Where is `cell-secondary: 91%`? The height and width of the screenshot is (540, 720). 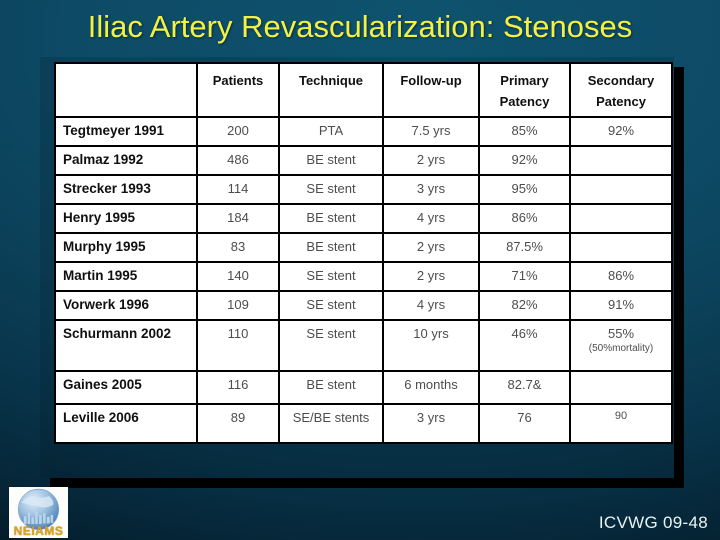 cell-secondary: 91% is located at coordinates (621, 305).